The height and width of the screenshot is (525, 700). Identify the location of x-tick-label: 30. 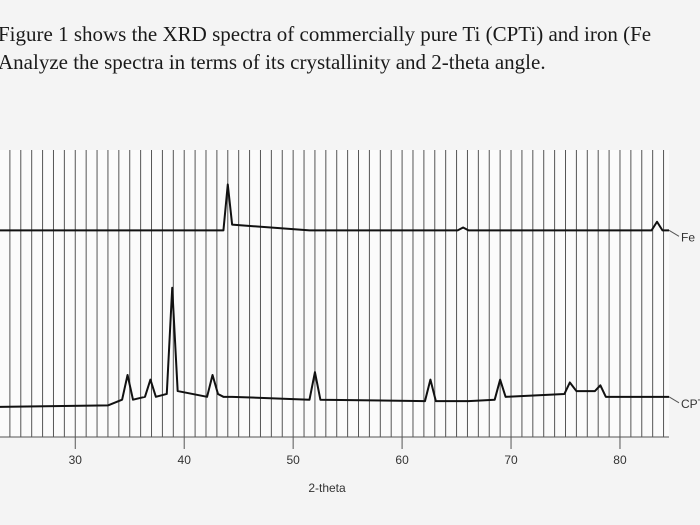
(76, 460).